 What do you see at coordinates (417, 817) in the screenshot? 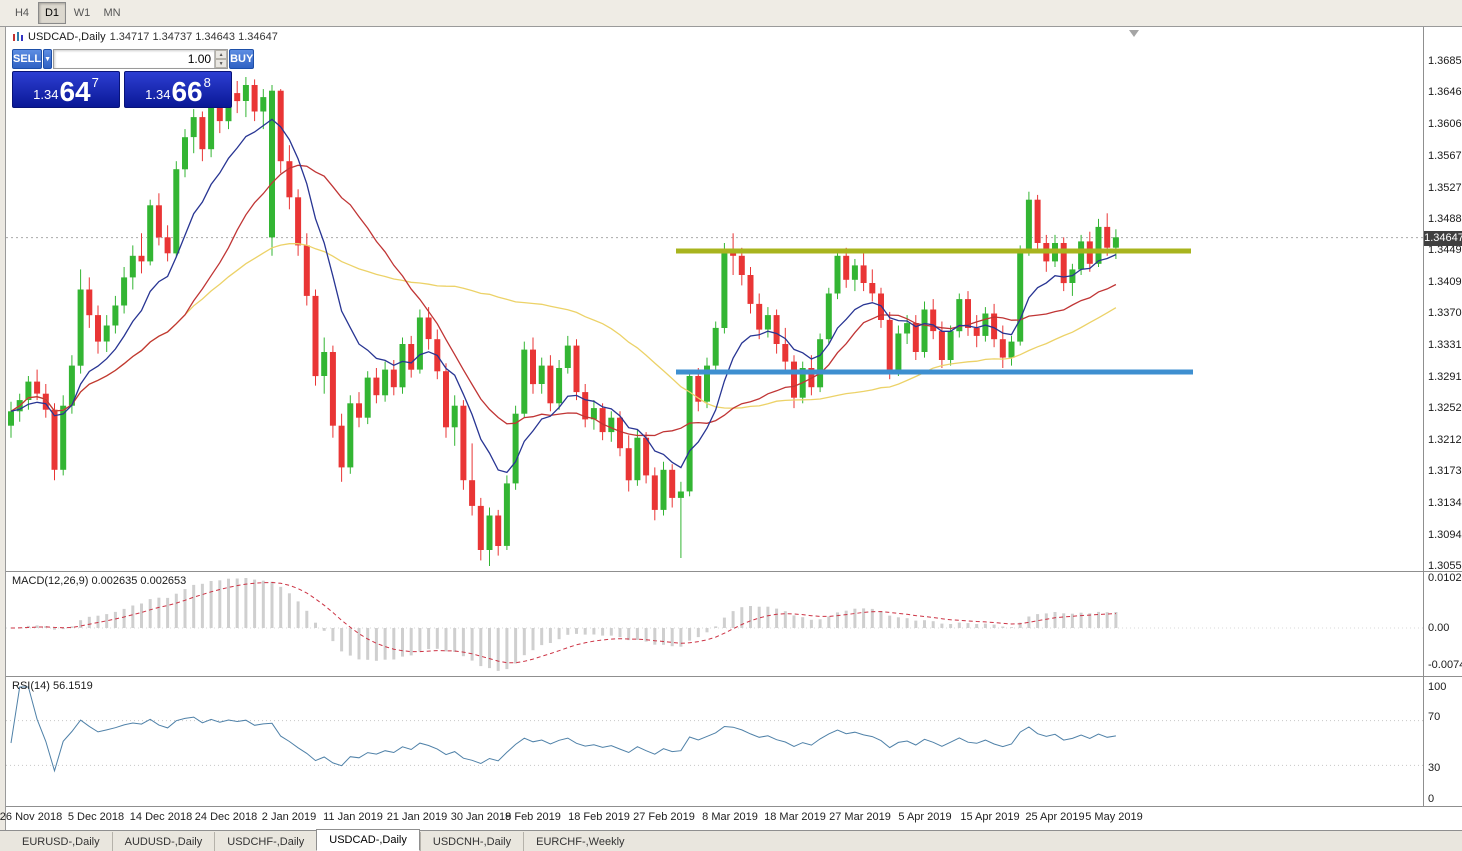
I see `date-label: 21 Jan 2019` at bounding box center [417, 817].